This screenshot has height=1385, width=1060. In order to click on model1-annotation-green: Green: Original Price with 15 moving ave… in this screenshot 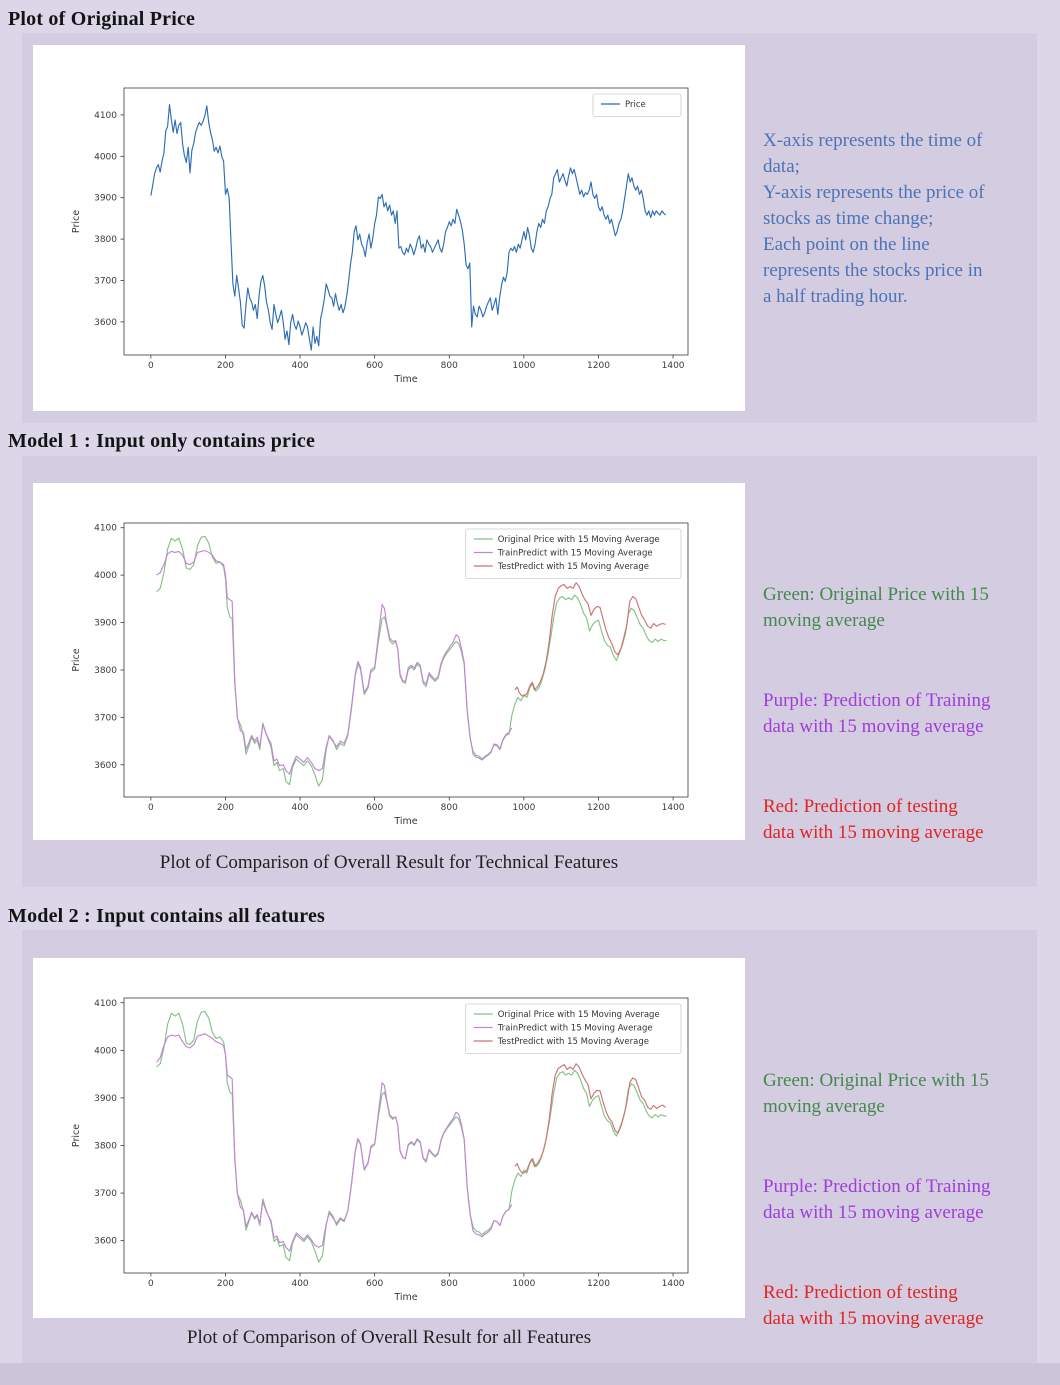, I will do `click(876, 607)`.